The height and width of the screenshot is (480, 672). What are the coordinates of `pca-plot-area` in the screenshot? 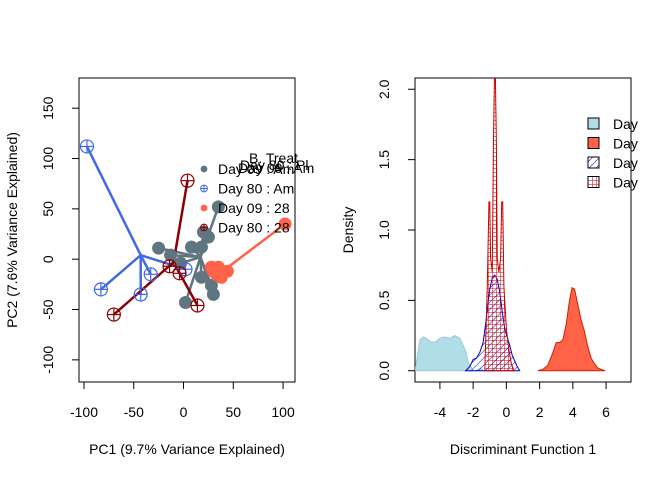 It's located at (185, 230).